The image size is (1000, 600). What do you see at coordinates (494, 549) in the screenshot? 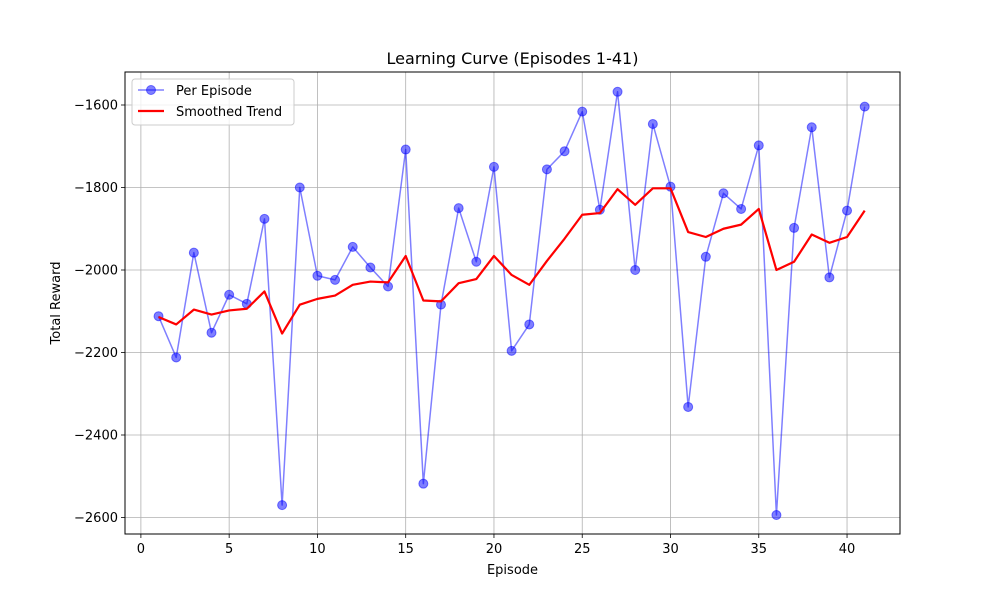
I see `x-tick-label: 20` at bounding box center [494, 549].